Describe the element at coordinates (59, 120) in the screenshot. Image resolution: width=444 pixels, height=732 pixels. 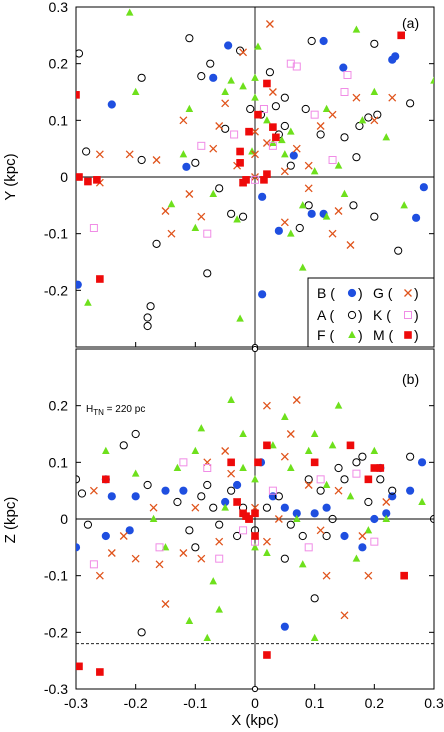
I see `ytick-label-a-2: 0.1` at that location.